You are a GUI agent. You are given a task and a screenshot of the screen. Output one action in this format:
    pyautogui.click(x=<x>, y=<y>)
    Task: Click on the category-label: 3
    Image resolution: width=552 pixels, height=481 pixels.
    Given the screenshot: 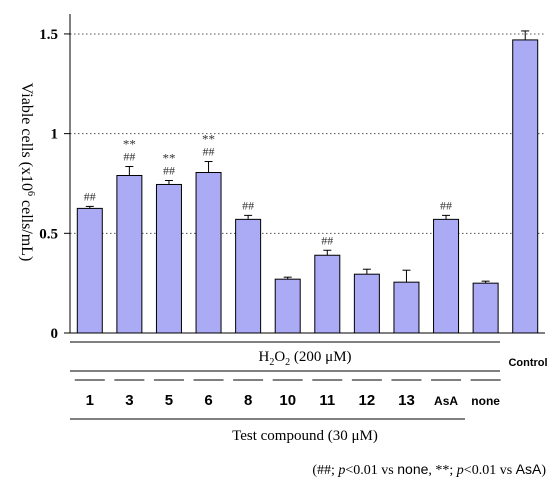 What is the action you would take?
    pyautogui.click(x=129, y=400)
    